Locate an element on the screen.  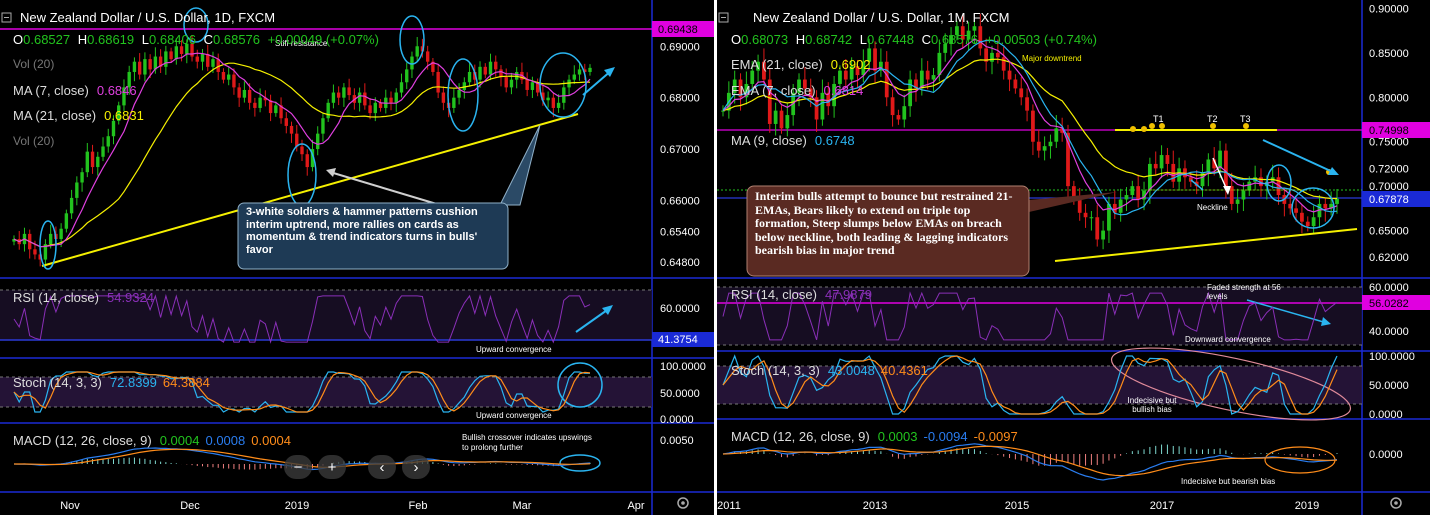
indicator-vol-2: Vol (20) is located at coordinates (33, 141).